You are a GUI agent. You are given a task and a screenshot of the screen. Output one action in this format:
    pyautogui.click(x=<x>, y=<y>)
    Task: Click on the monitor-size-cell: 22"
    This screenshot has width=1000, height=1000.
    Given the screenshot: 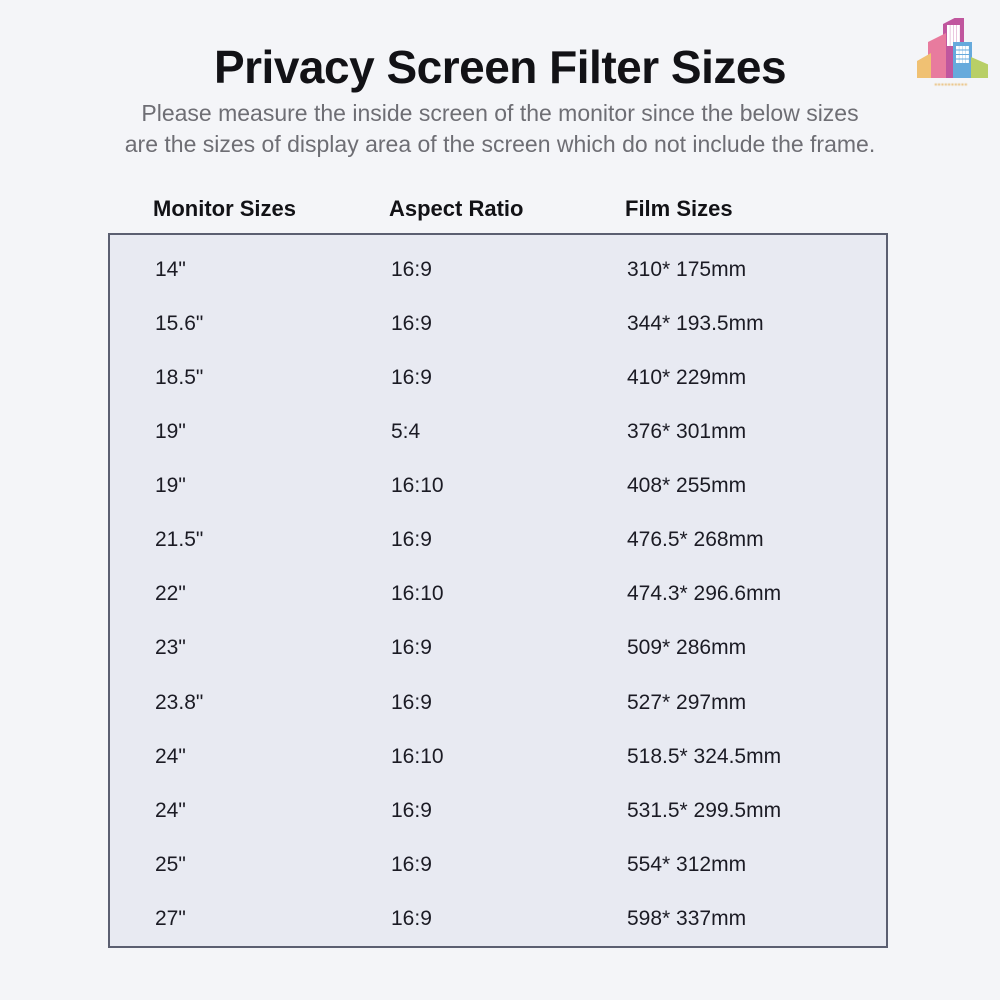 What is the action you would take?
    pyautogui.click(x=170, y=594)
    